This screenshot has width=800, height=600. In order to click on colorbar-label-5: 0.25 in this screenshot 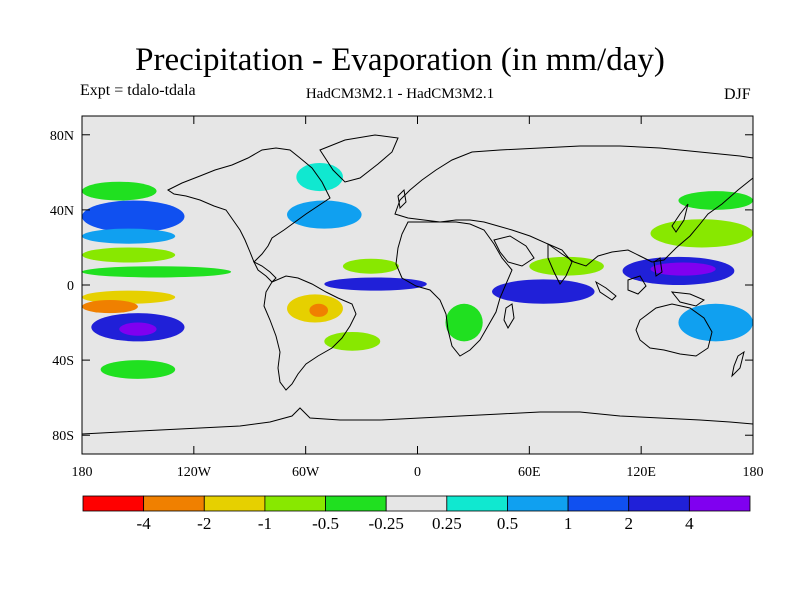, I will do `click(447, 523)`.